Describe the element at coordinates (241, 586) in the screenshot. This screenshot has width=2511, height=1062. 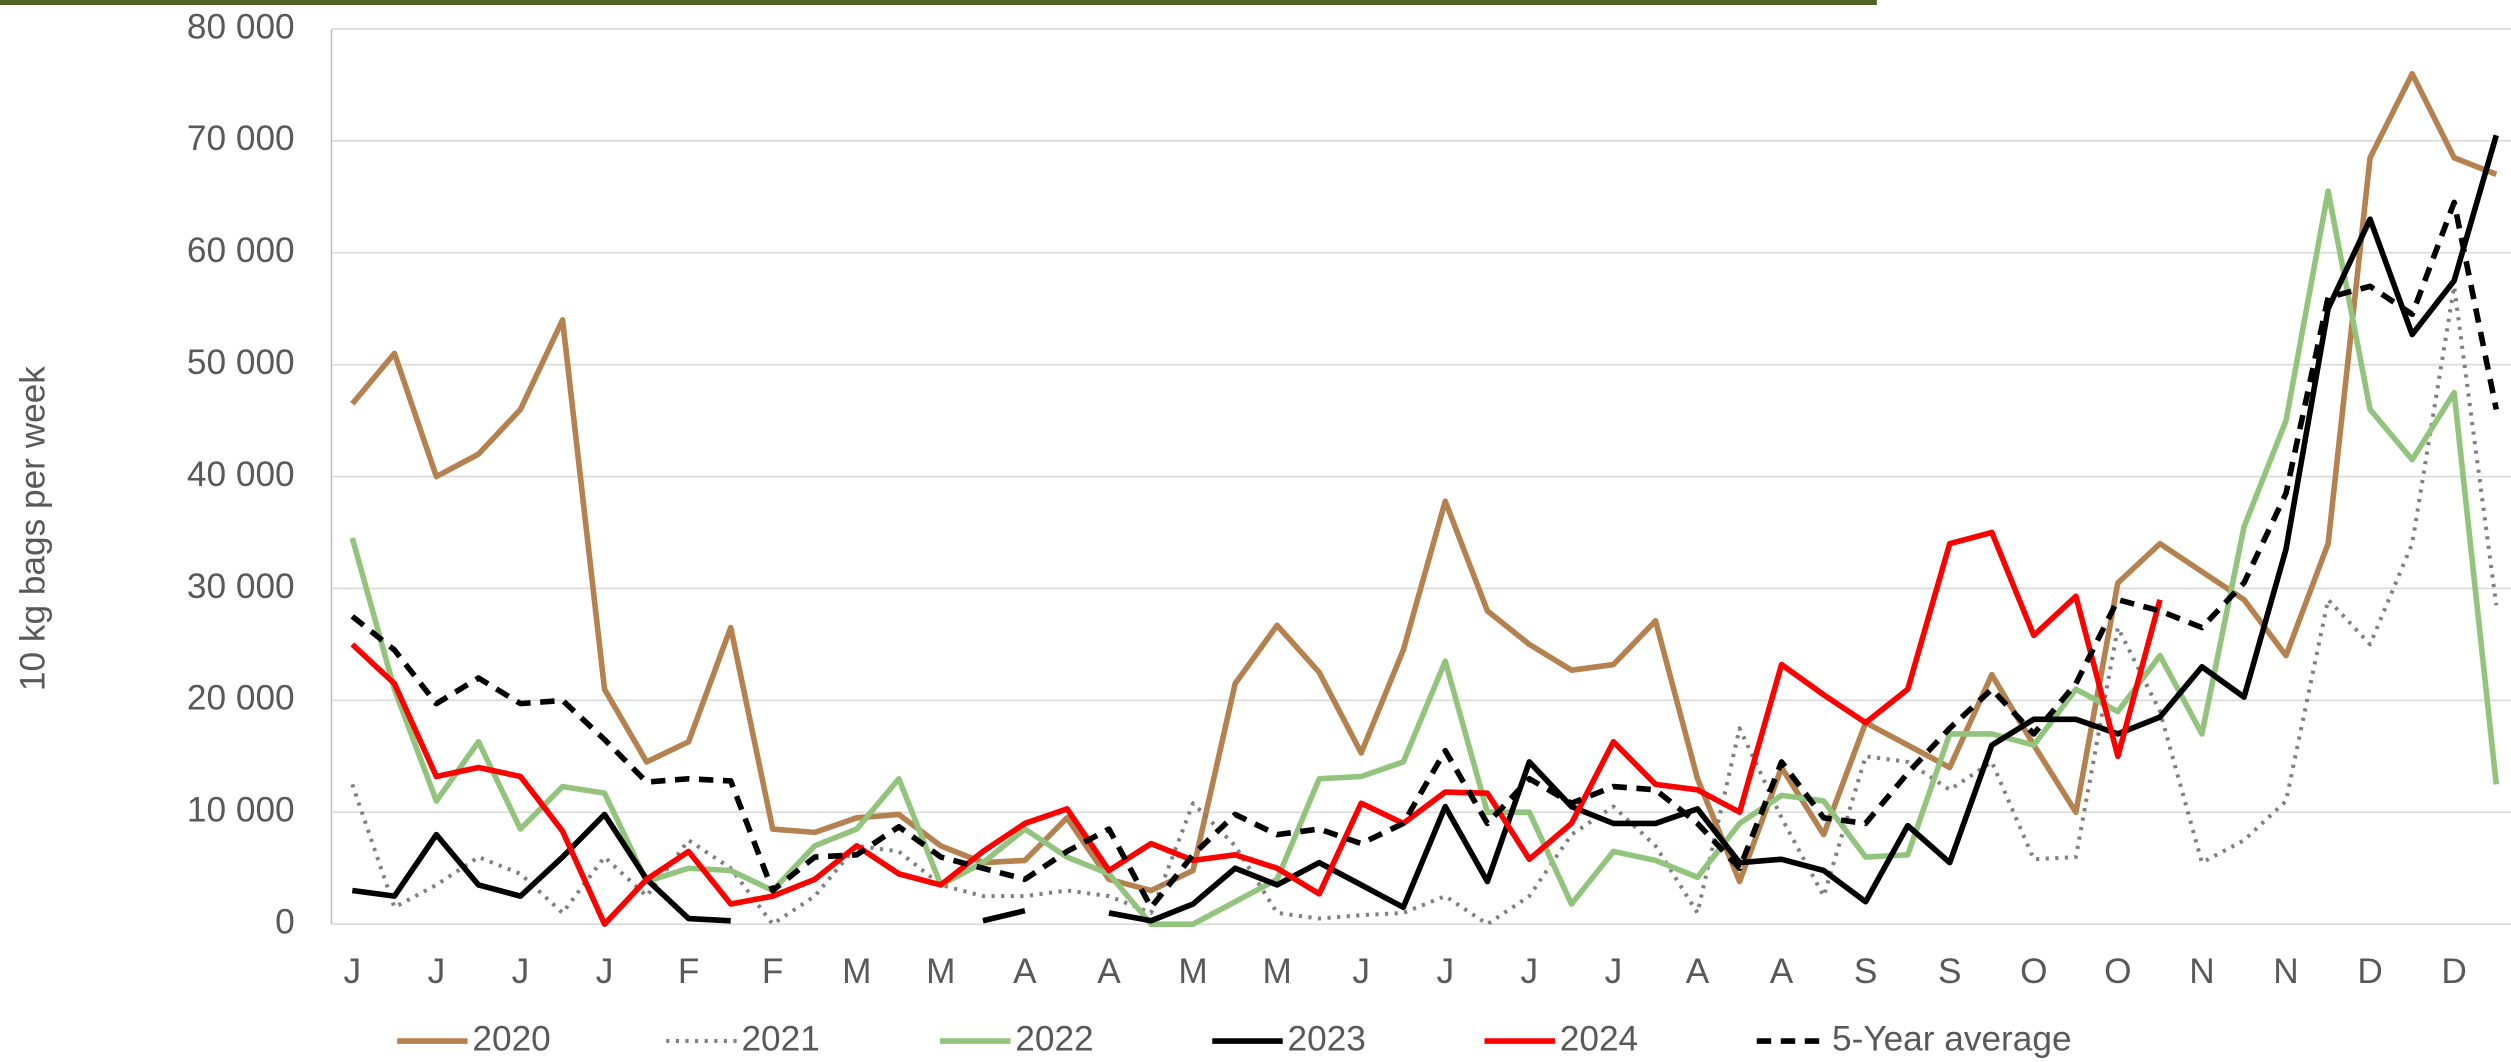
I see `y-tick-label: 30 000` at that location.